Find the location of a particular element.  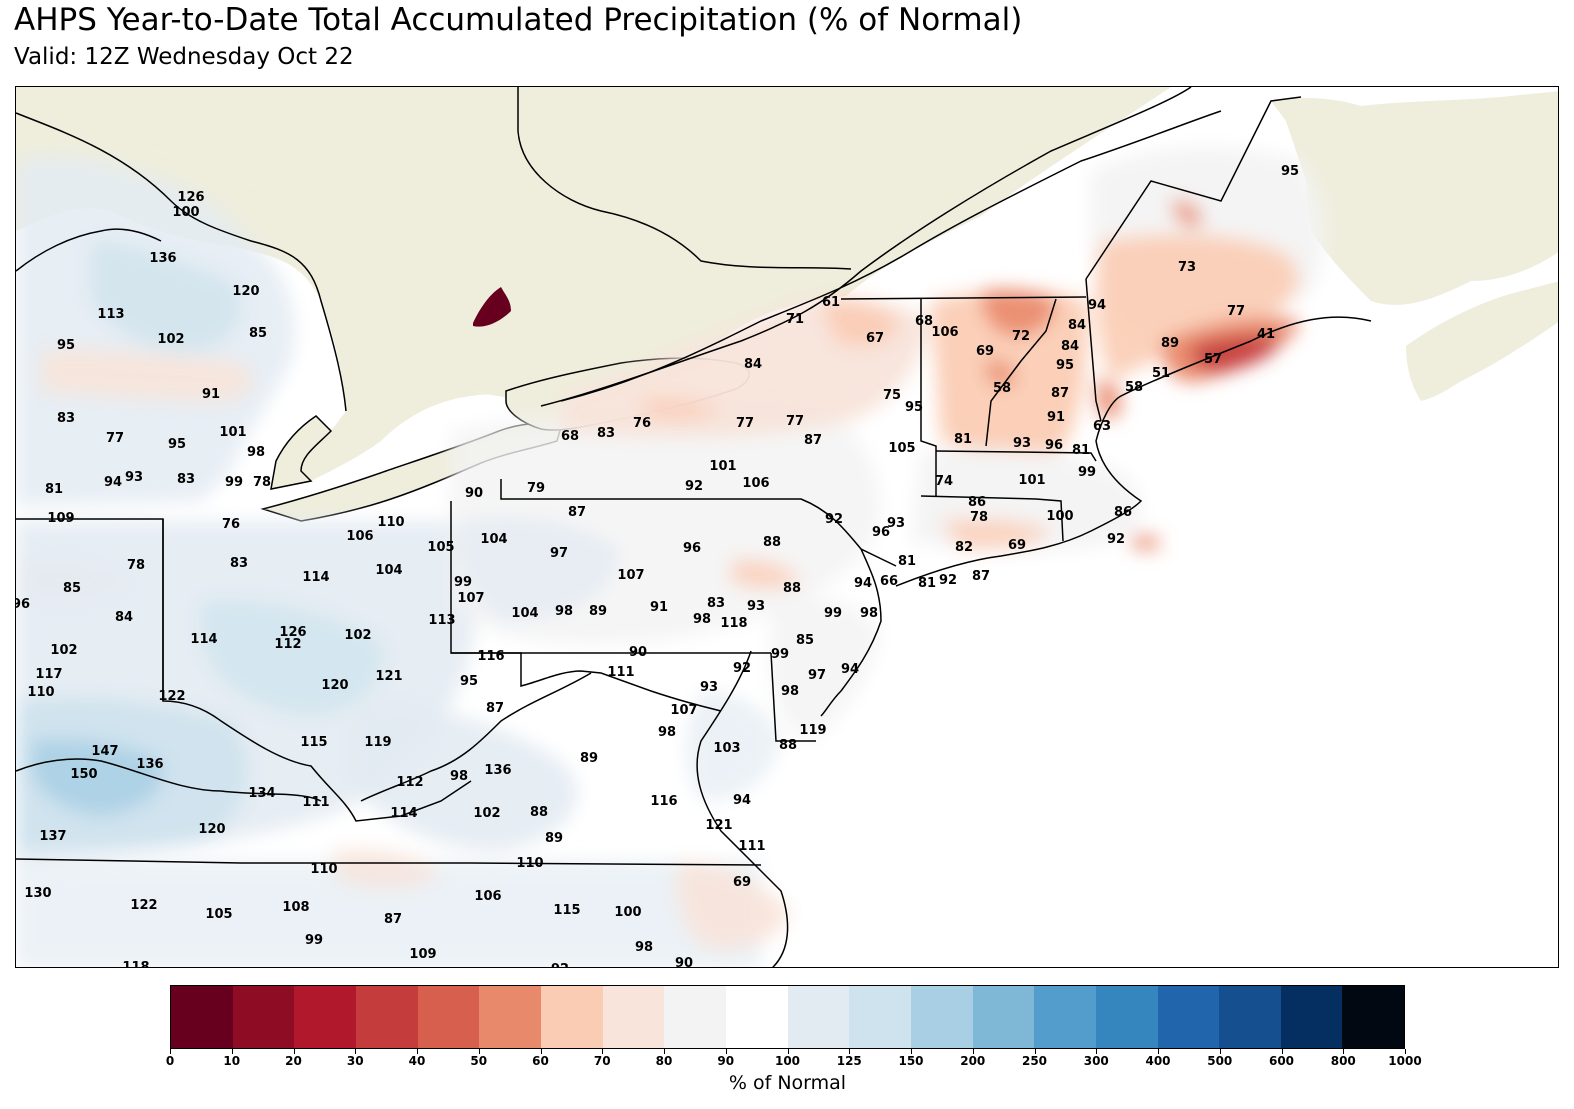

canada-interior is located at coordinates (684, 178).